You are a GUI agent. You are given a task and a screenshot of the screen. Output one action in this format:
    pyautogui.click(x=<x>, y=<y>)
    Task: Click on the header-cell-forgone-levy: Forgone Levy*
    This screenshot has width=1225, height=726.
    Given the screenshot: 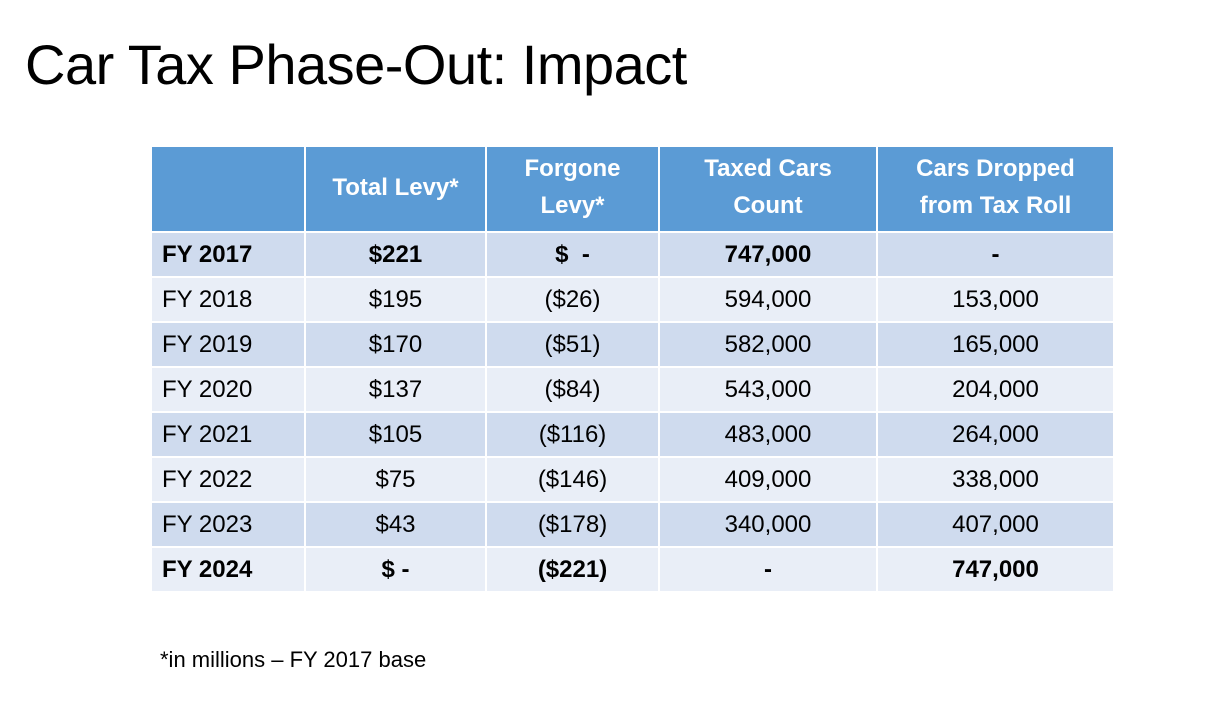 What is the action you would take?
    pyautogui.click(x=572, y=189)
    